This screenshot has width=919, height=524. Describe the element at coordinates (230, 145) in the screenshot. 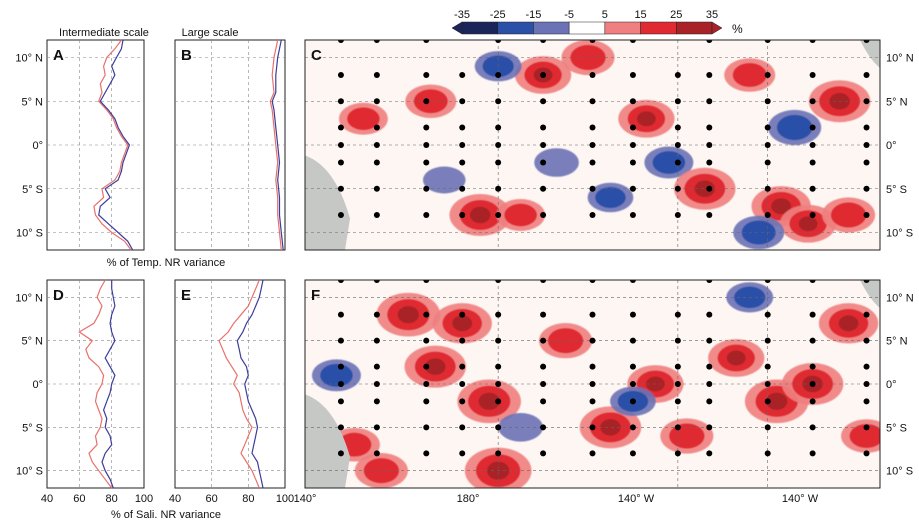

I see `panel-b: B` at that location.